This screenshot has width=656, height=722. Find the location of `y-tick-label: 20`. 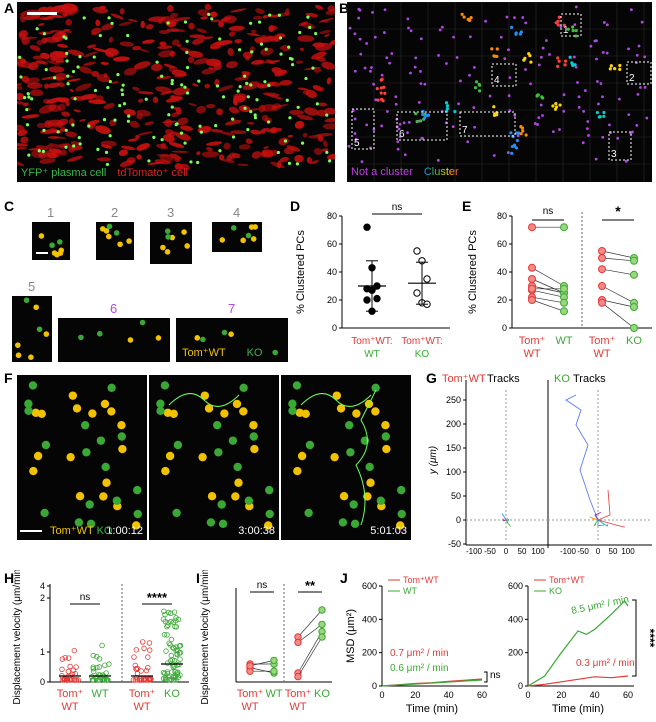

y-tick-label: 20 is located at coordinates (502, 300).